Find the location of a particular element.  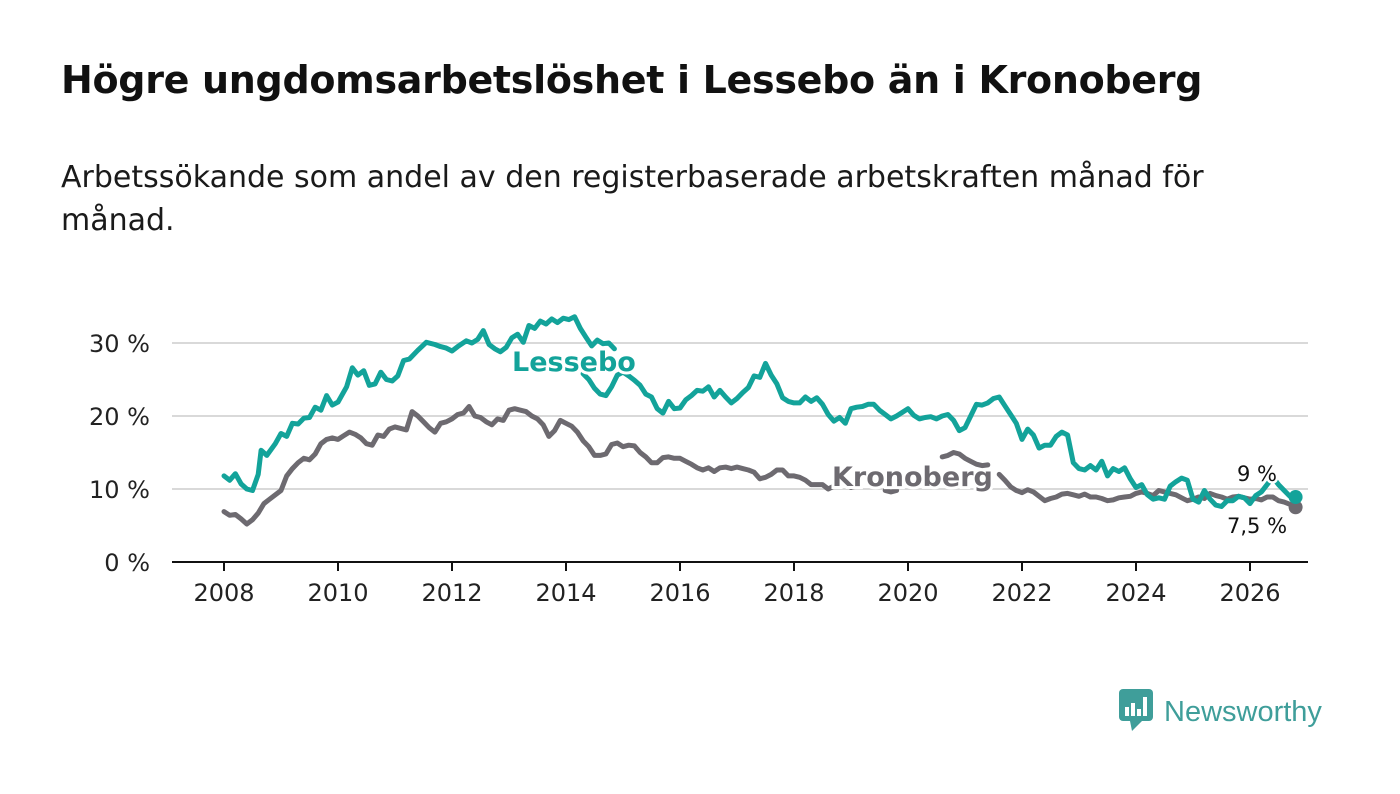

x-tick-label: 2012 is located at coordinates (451, 593).